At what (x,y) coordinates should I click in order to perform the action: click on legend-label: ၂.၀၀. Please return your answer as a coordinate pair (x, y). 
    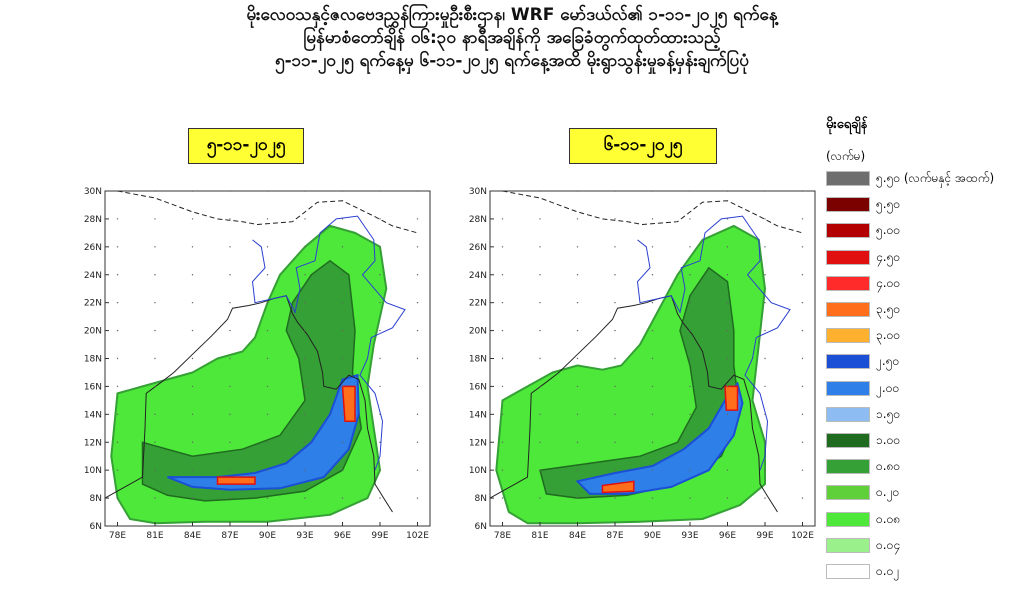
    Looking at the image, I should click on (888, 387).